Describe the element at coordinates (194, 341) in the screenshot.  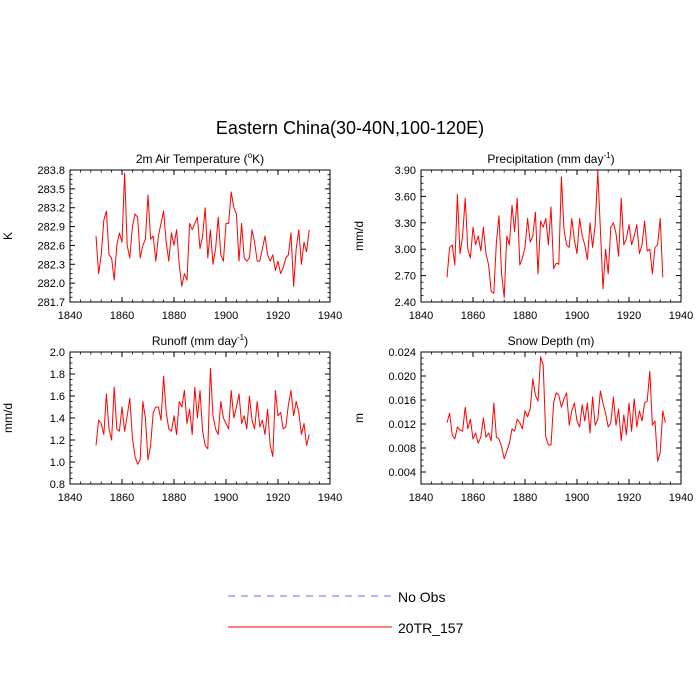
I see `panel-title-text: Runoff (mm day` at that location.